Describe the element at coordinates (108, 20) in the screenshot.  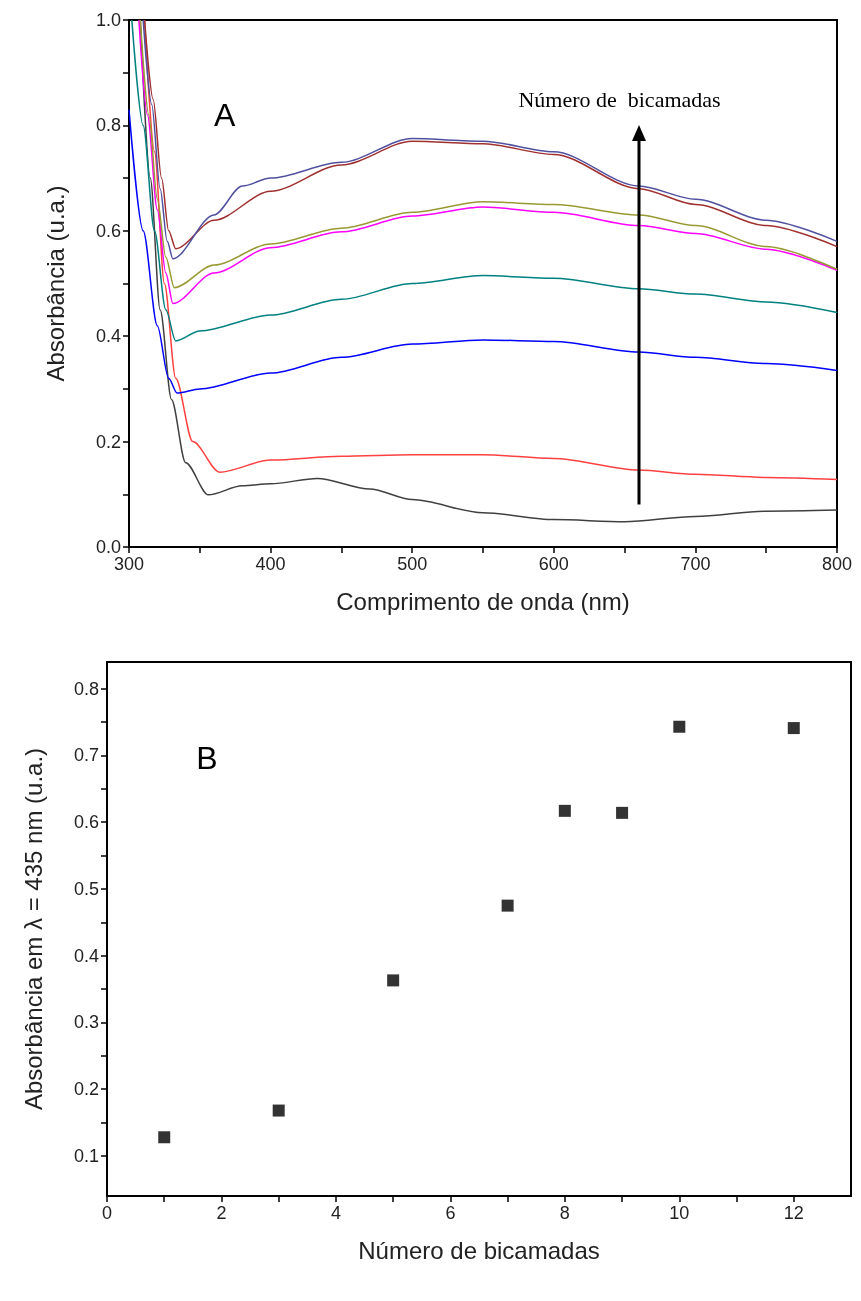
I see `y-tick-label: 1.0` at that location.